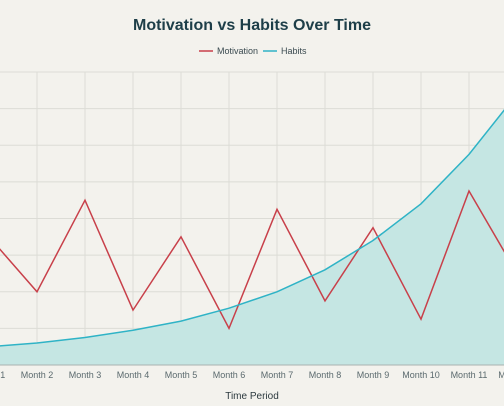 The image size is (504, 406). Describe the element at coordinates (421, 375) in the screenshot. I see `x-tick-label: Month 10` at that location.